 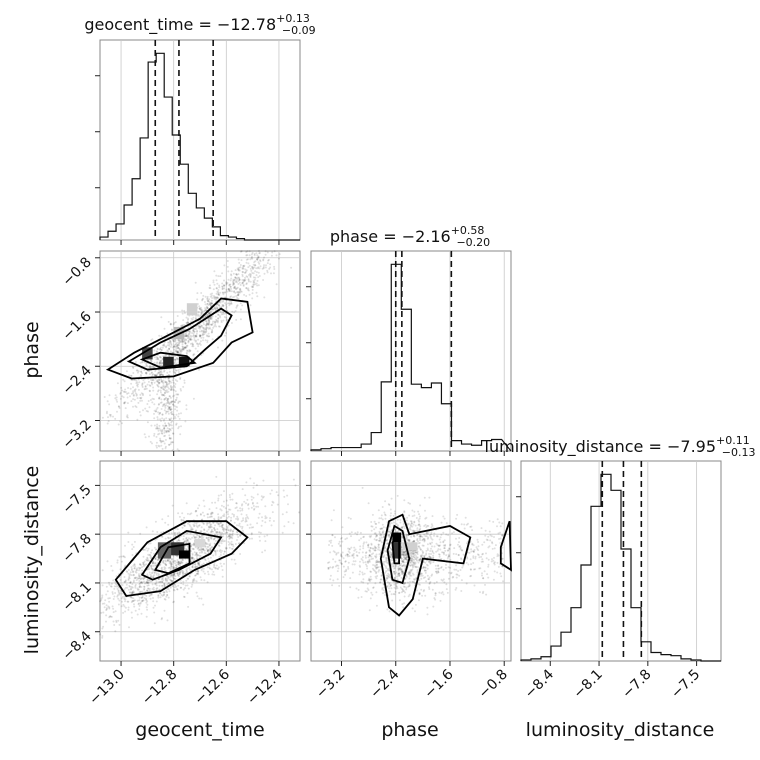 I want to click on histogram-luminosity-distance, so click(x=620, y=567).